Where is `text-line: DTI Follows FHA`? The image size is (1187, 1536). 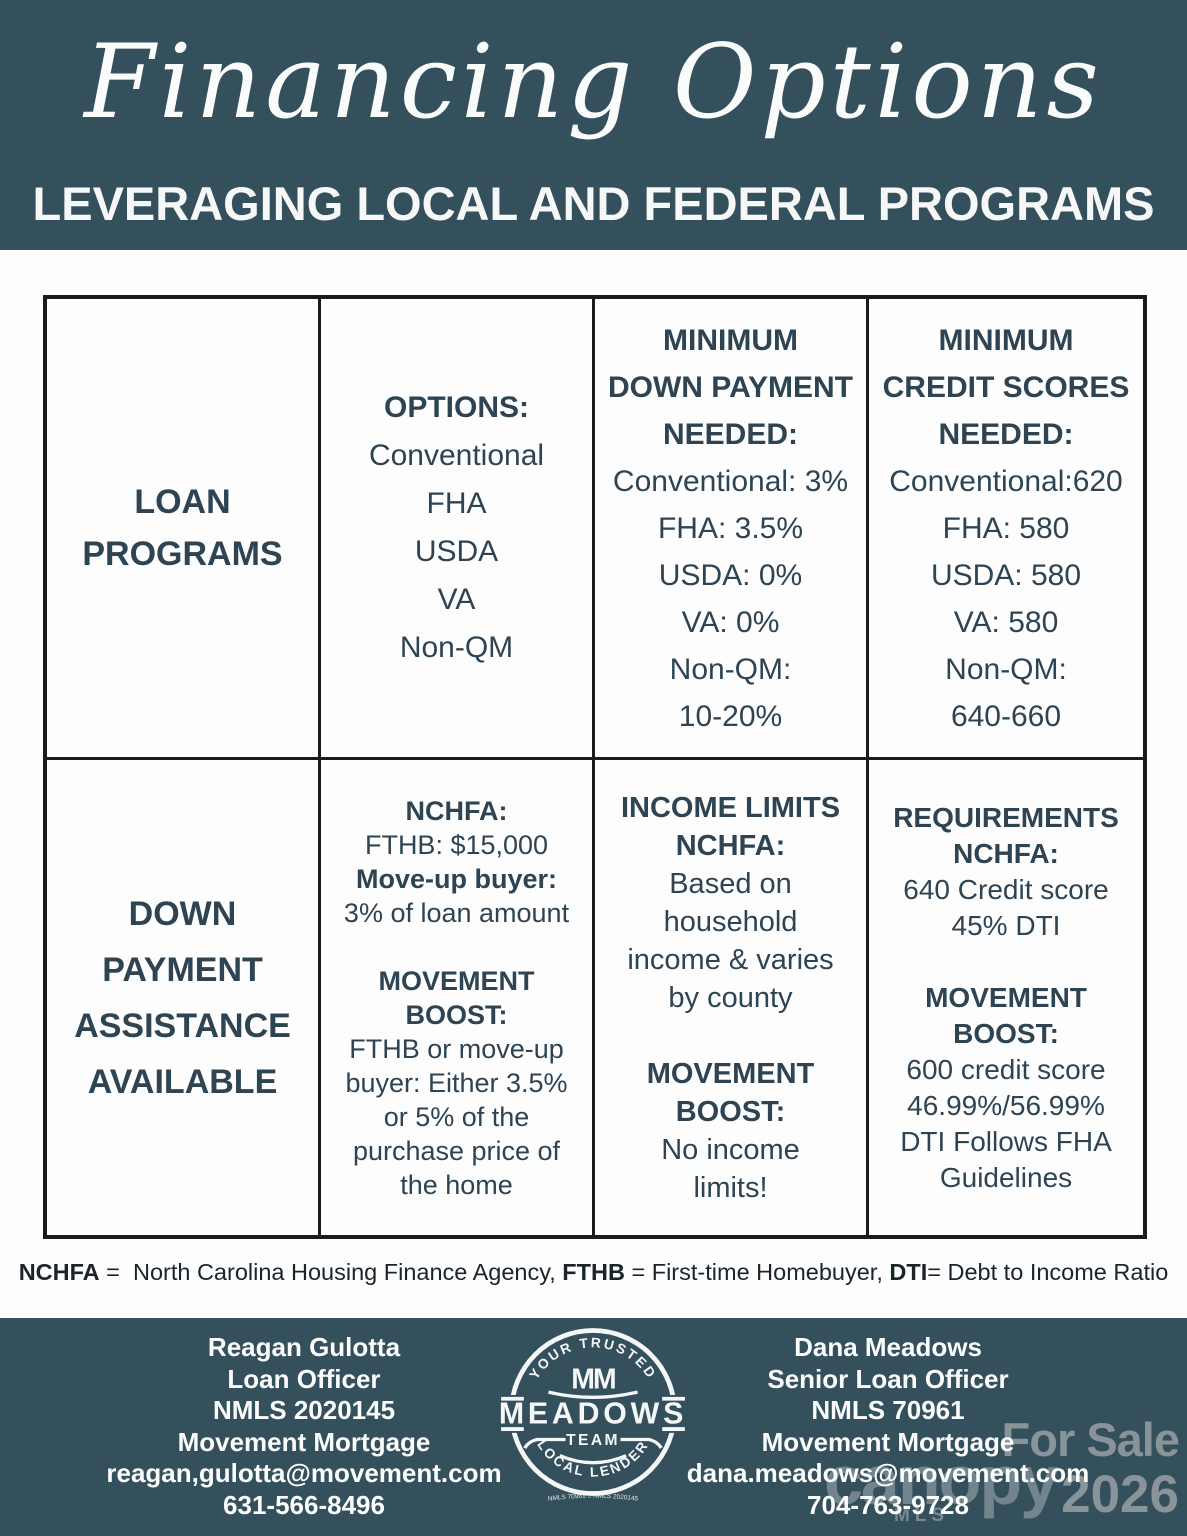
text-line: DTI Follows FHA is located at coordinates (1006, 1141).